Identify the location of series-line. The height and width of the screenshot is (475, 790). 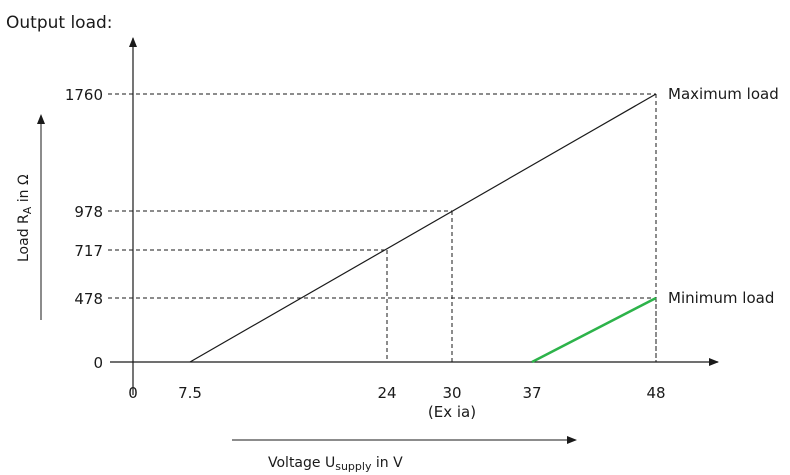
(594, 330).